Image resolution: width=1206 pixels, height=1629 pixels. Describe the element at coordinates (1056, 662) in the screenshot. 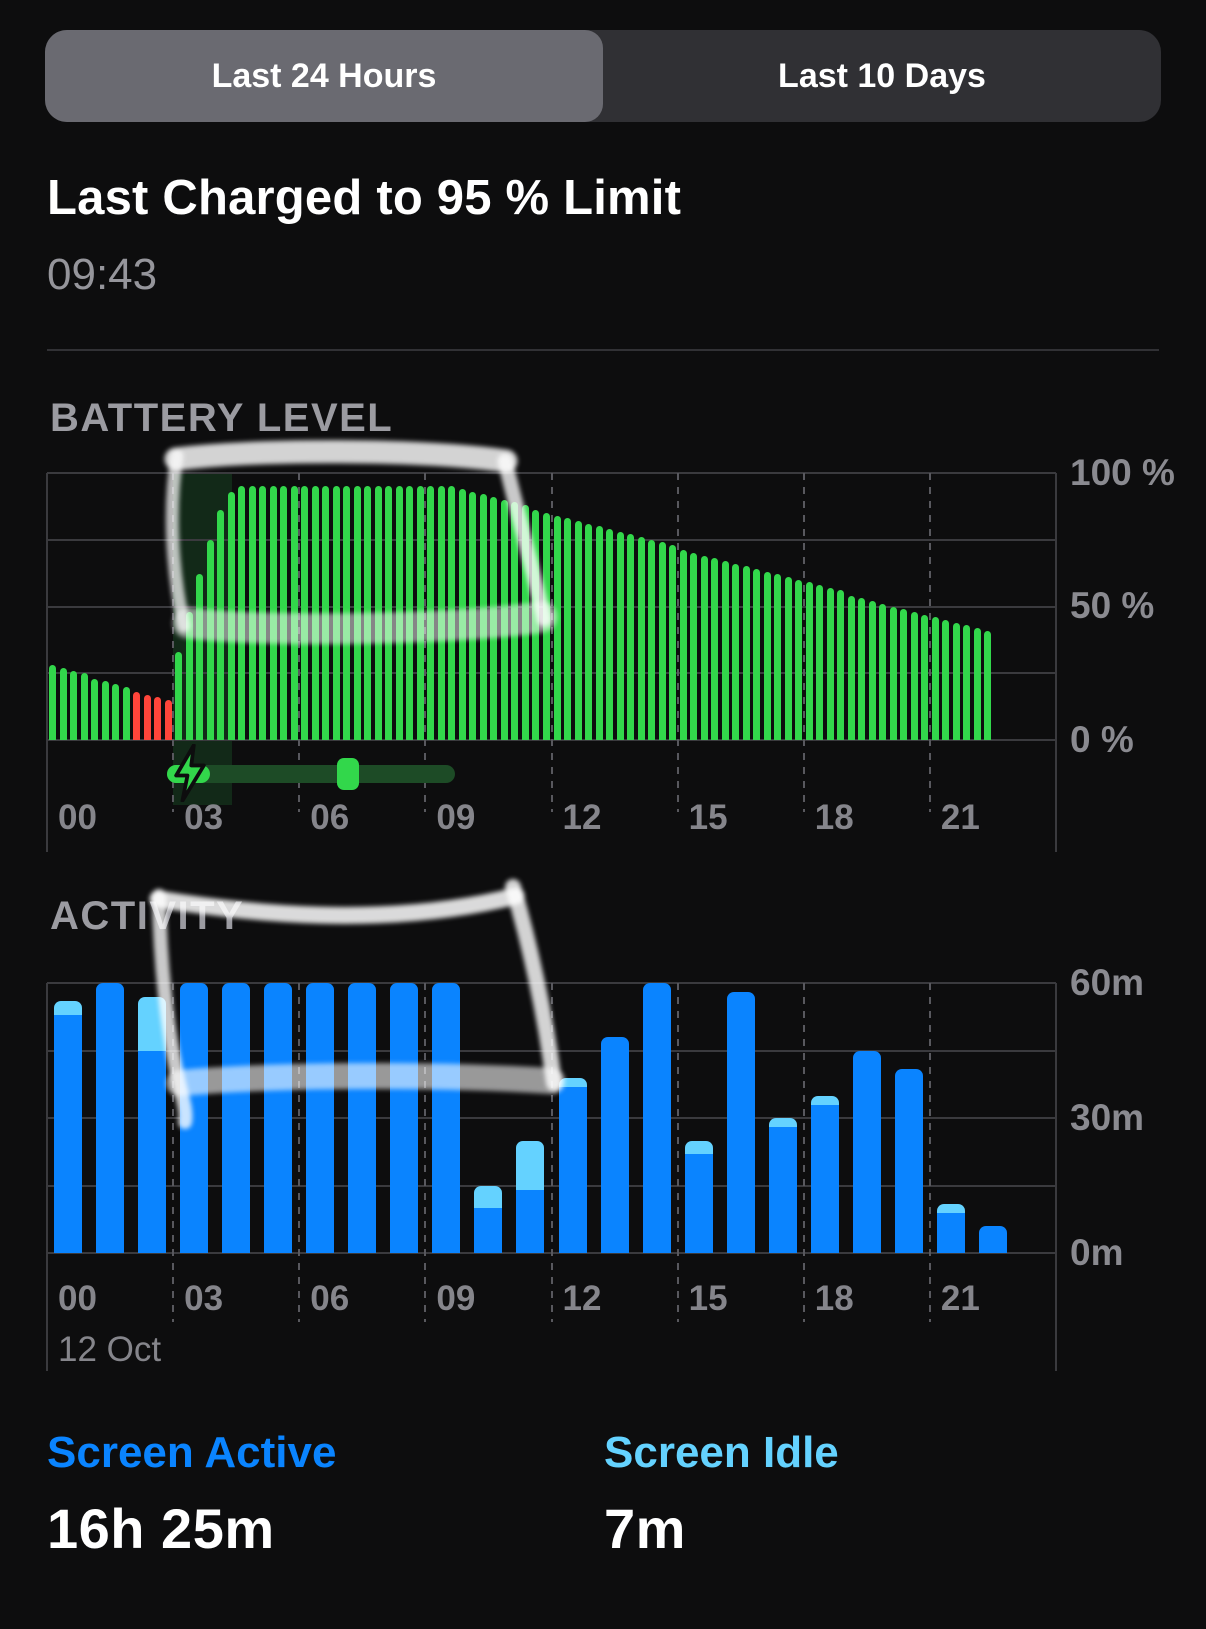

I see `chart-border-right` at that location.